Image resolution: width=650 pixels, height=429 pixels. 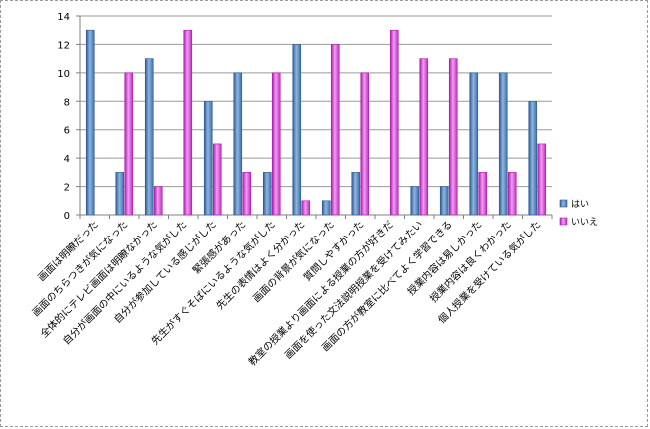 I want to click on legend-swatch-hai, so click(x=563, y=203).